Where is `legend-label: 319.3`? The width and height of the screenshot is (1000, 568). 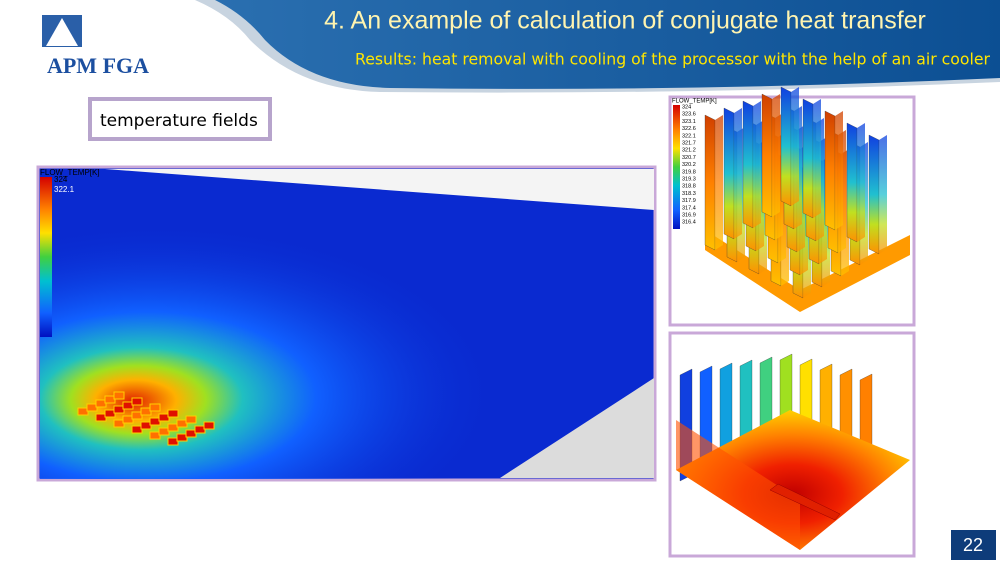 legend-label: 319.3 is located at coordinates (689, 179).